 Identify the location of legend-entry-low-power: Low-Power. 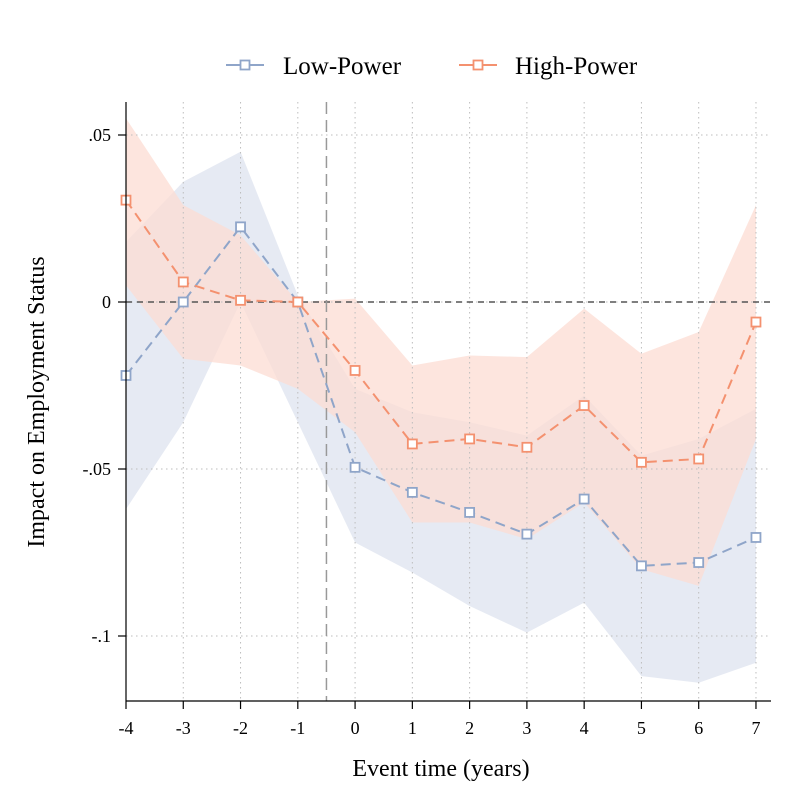
(314, 66).